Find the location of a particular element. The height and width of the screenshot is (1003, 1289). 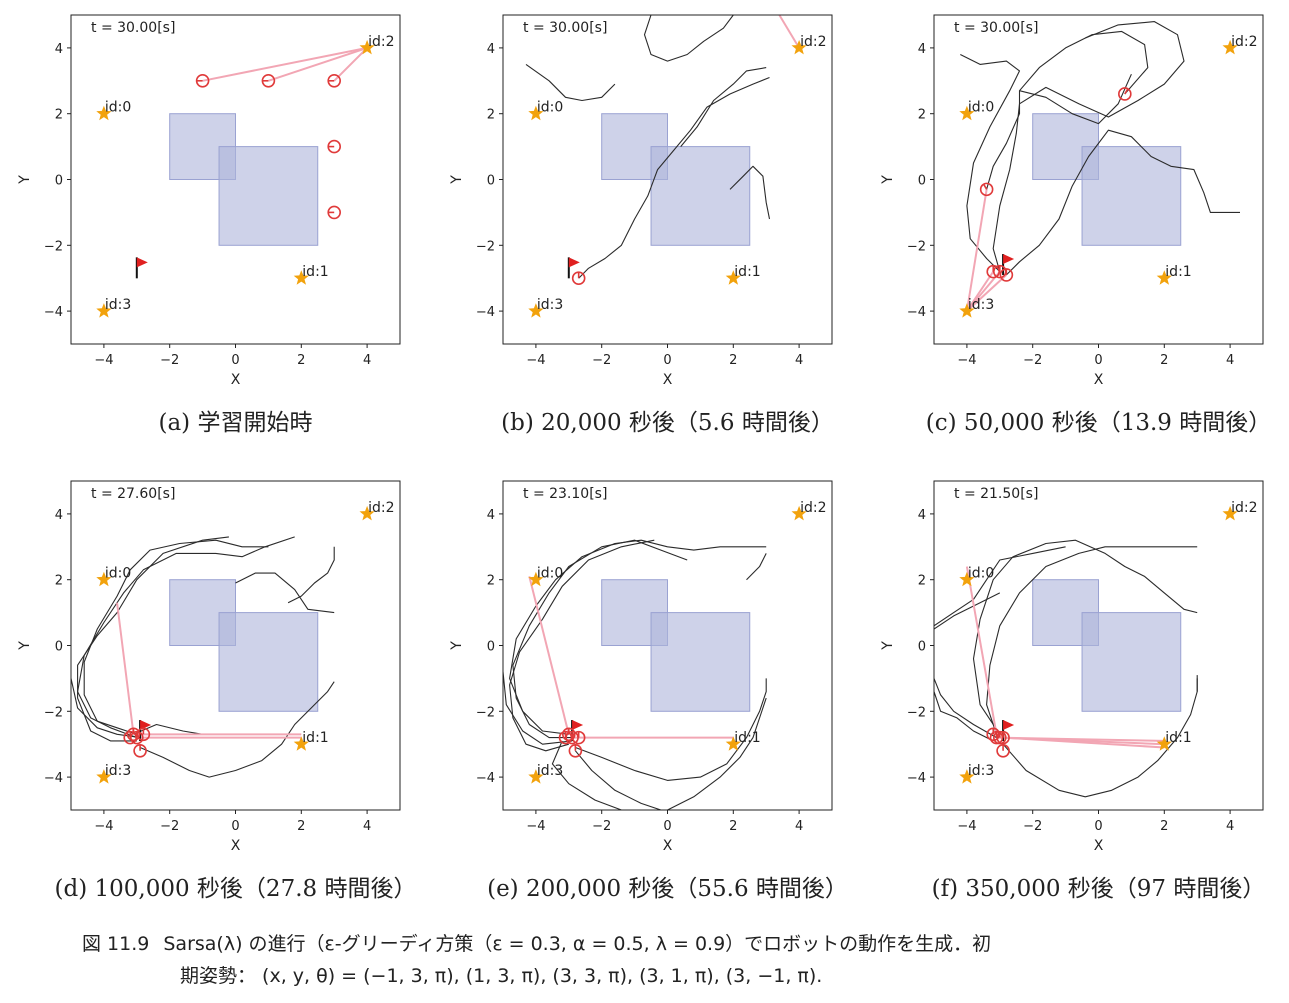

time-label: t = 23.10[s] is located at coordinates (565, 494).